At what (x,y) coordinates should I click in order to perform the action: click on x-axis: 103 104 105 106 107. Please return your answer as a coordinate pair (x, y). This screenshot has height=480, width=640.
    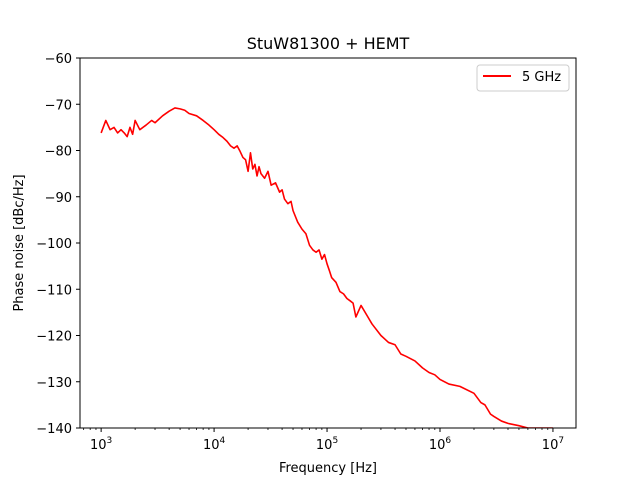
    Looking at the image, I should click on (323, 440).